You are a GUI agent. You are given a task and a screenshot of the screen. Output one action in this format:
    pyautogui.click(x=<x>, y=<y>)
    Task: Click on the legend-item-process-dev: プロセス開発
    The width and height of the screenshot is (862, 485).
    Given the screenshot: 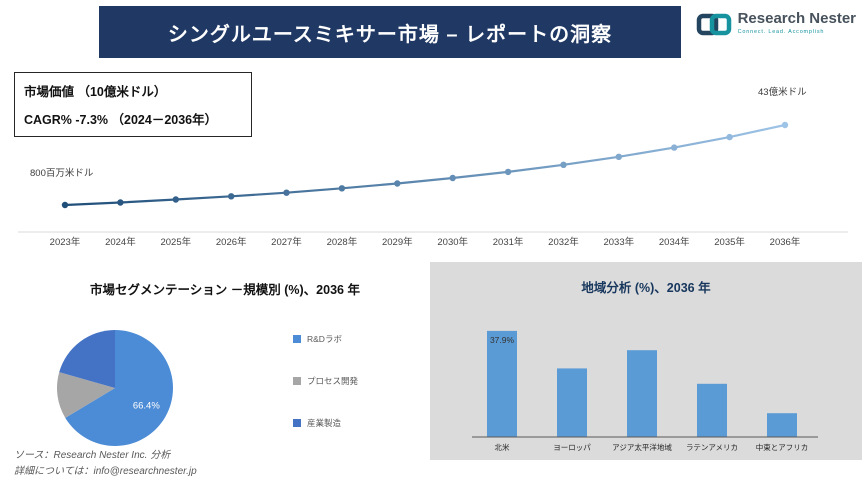 What is the action you would take?
    pyautogui.click(x=325, y=381)
    